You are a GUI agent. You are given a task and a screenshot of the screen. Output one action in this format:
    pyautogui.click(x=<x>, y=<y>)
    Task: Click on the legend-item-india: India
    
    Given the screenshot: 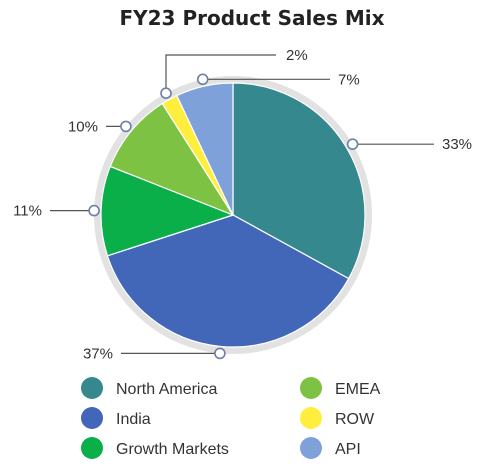 What is the action you would take?
    pyautogui.click(x=116, y=418)
    